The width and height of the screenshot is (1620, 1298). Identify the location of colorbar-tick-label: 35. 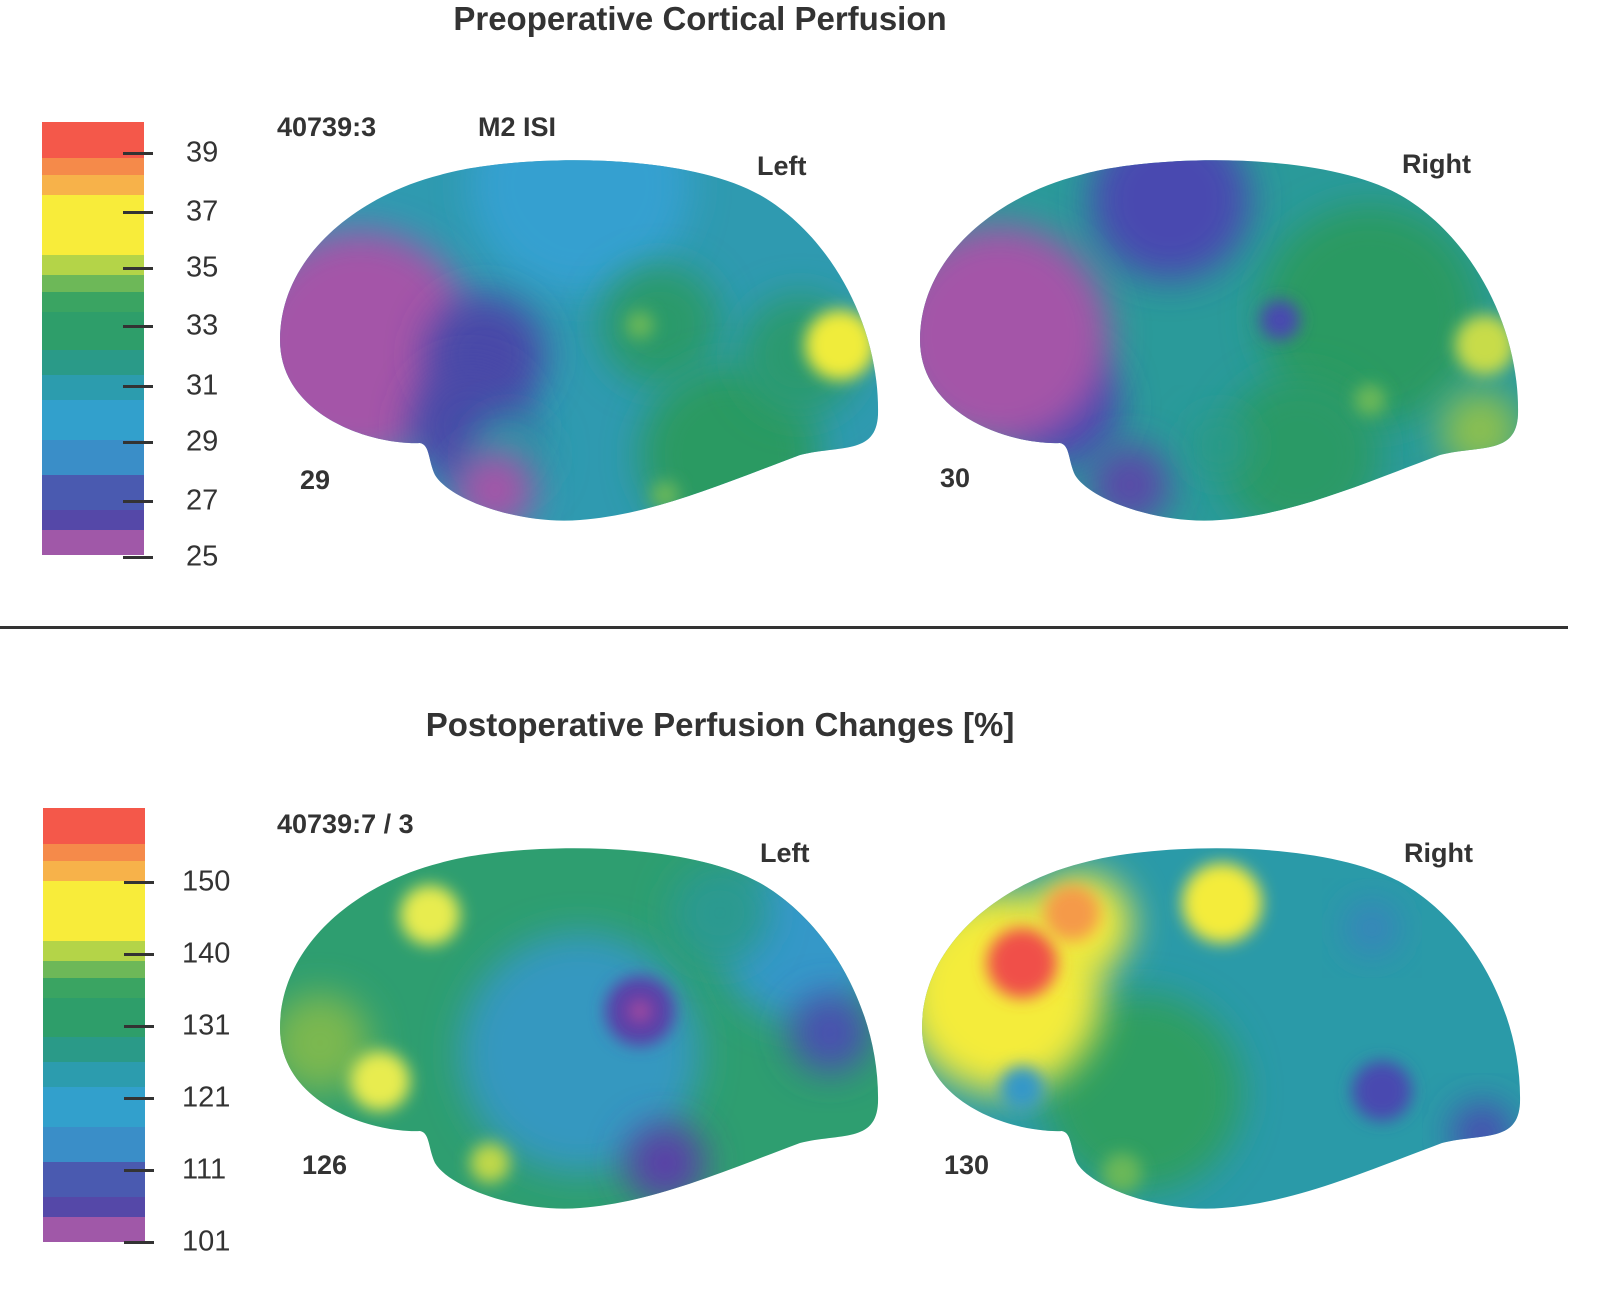
(202, 267).